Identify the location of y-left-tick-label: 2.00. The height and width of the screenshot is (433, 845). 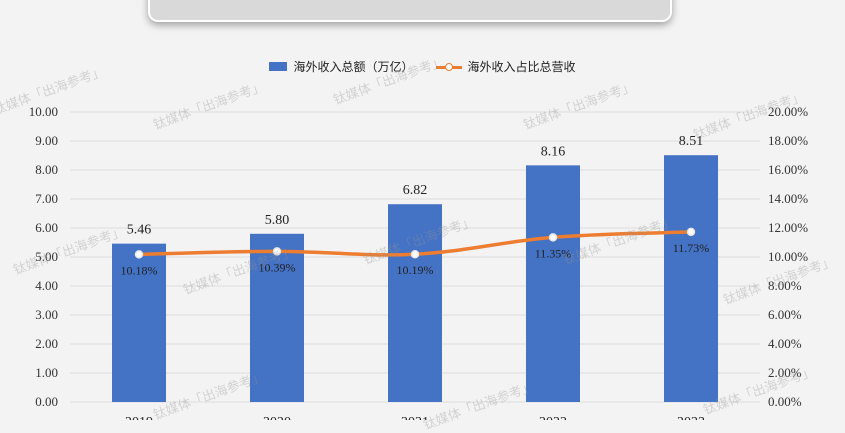
(46, 343).